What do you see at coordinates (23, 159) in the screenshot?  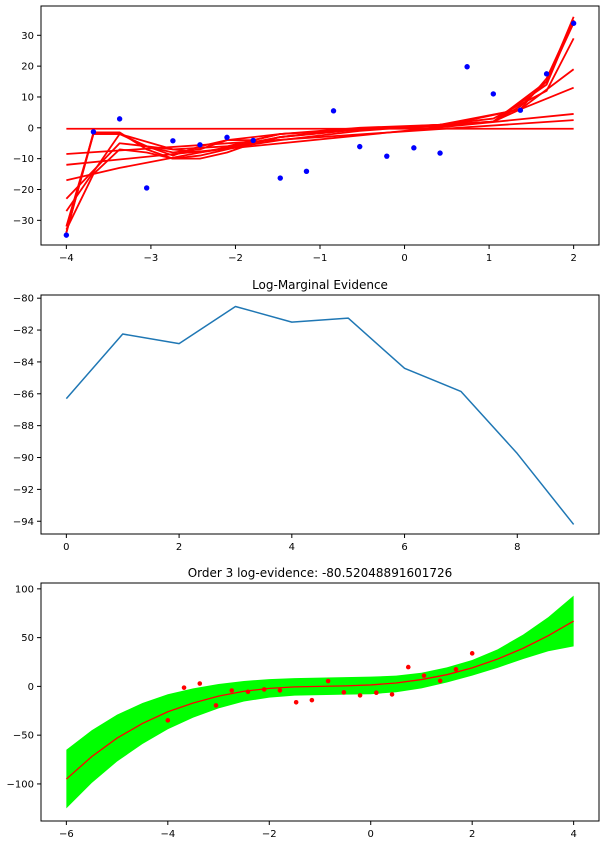 I see `y-tick-label: −10` at bounding box center [23, 159].